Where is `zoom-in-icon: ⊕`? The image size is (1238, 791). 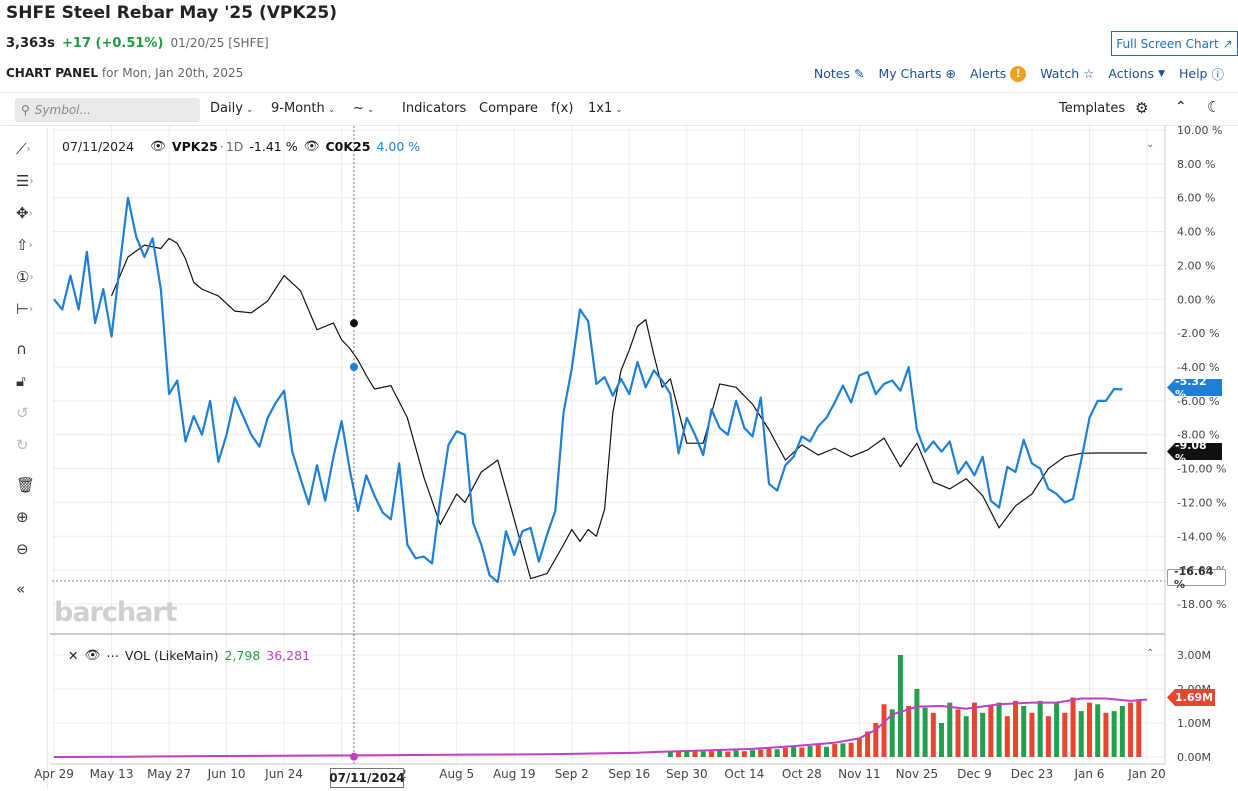 zoom-in-icon: ⊕ is located at coordinates (22, 517).